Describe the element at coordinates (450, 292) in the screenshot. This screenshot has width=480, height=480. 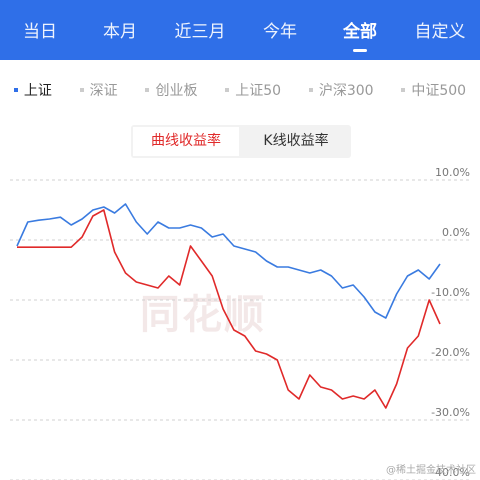
I see `y-tick-label: -10.0%` at that location.